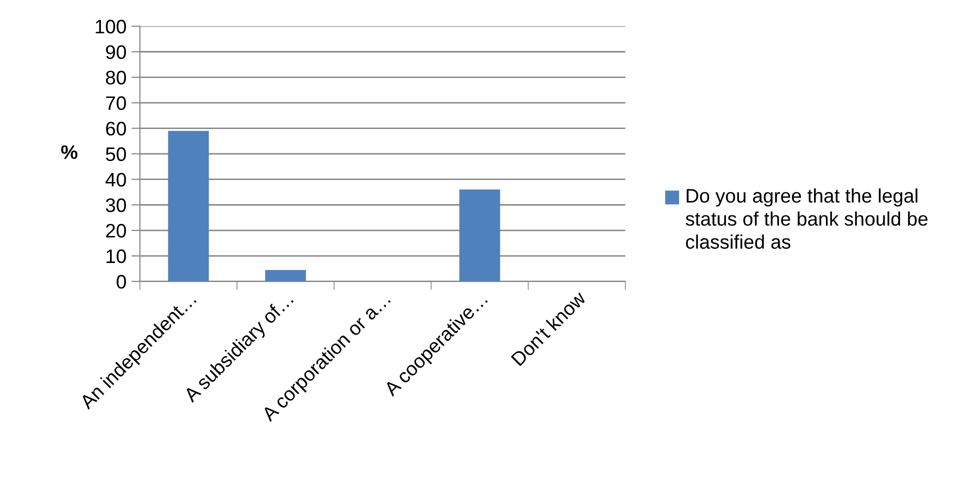 The width and height of the screenshot is (965, 477). I want to click on y-tick-label: 10, so click(116, 256).